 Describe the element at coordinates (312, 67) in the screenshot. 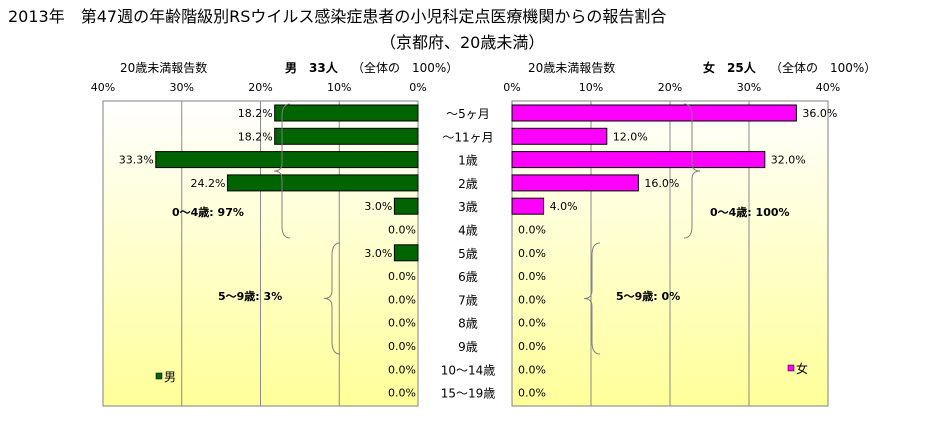

I see `male-header: 男 33人` at that location.